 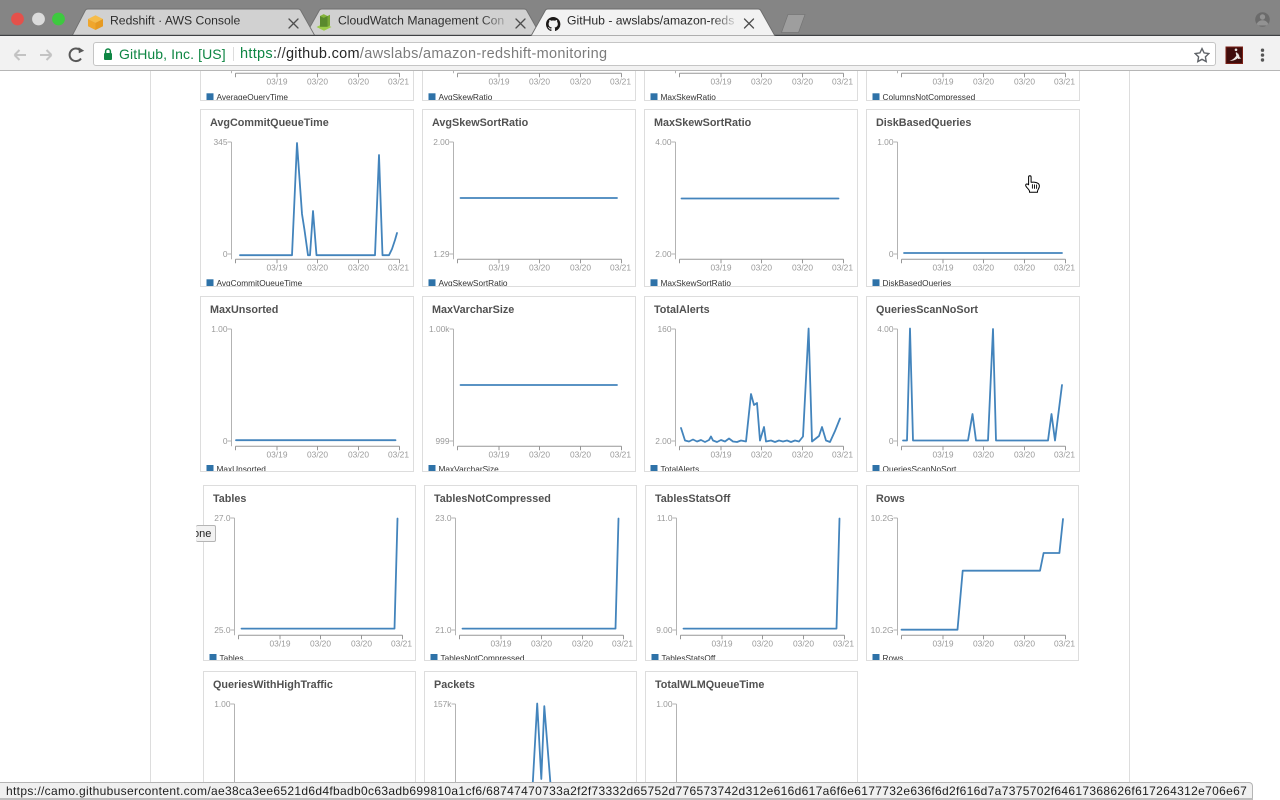 What do you see at coordinates (929, 96) in the screenshot?
I see `svg-text: ColumnsNotCompressed` at bounding box center [929, 96].